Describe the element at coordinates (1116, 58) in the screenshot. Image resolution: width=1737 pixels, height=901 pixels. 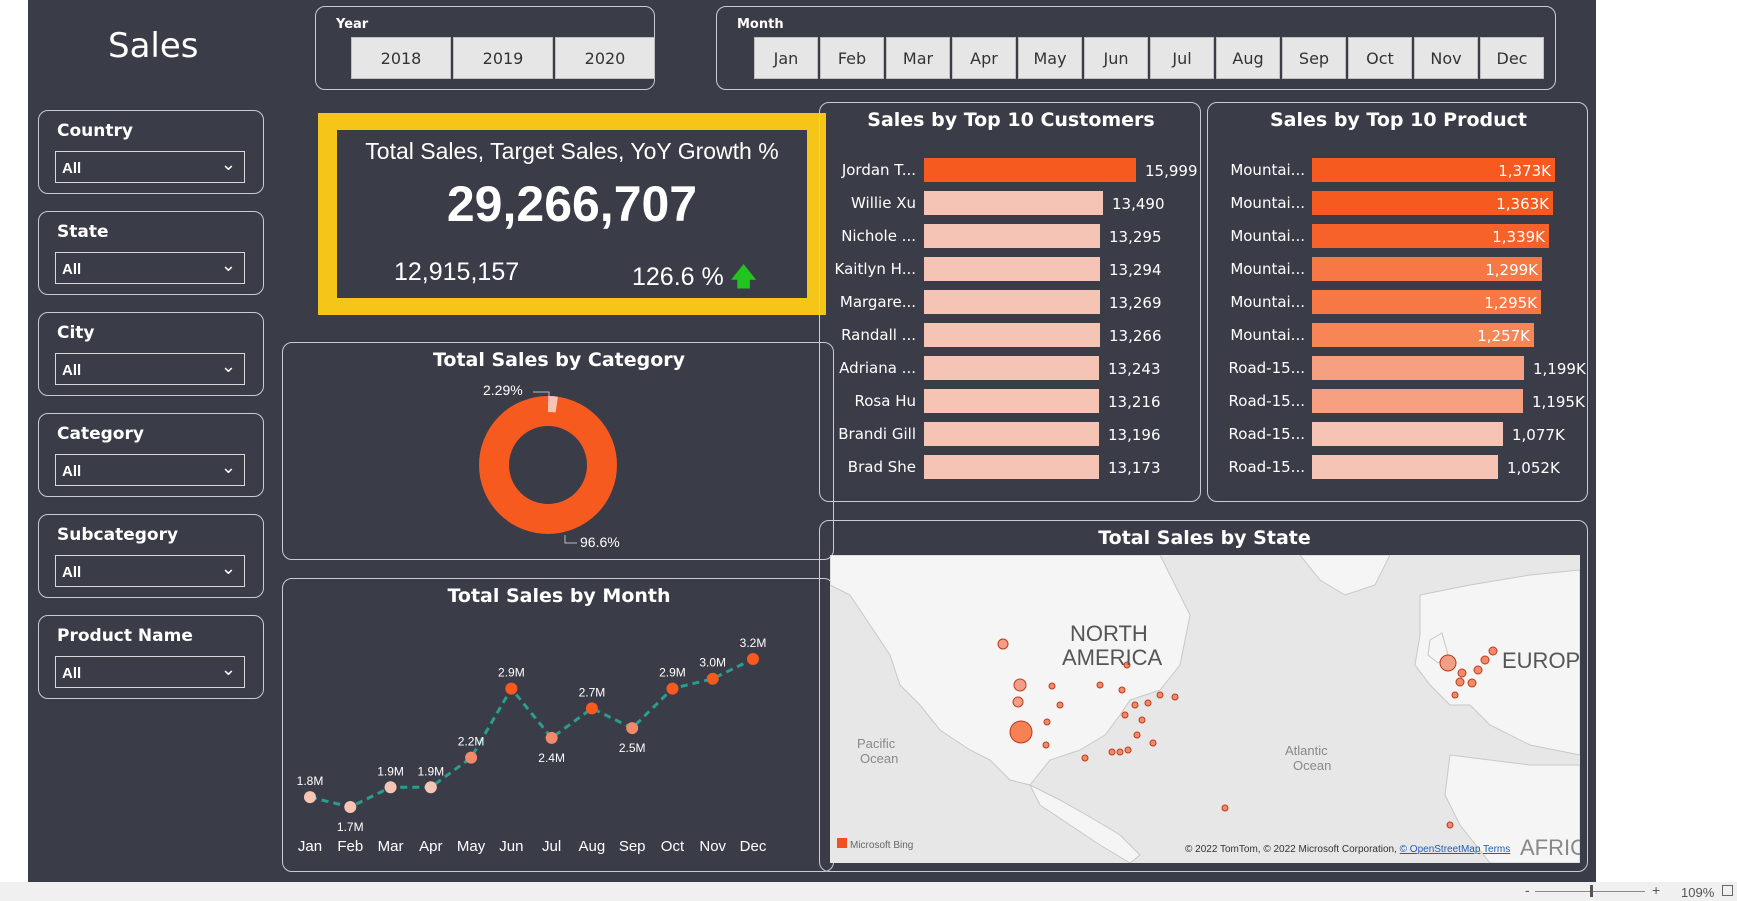
I see `month-button-jun: Jun` at that location.